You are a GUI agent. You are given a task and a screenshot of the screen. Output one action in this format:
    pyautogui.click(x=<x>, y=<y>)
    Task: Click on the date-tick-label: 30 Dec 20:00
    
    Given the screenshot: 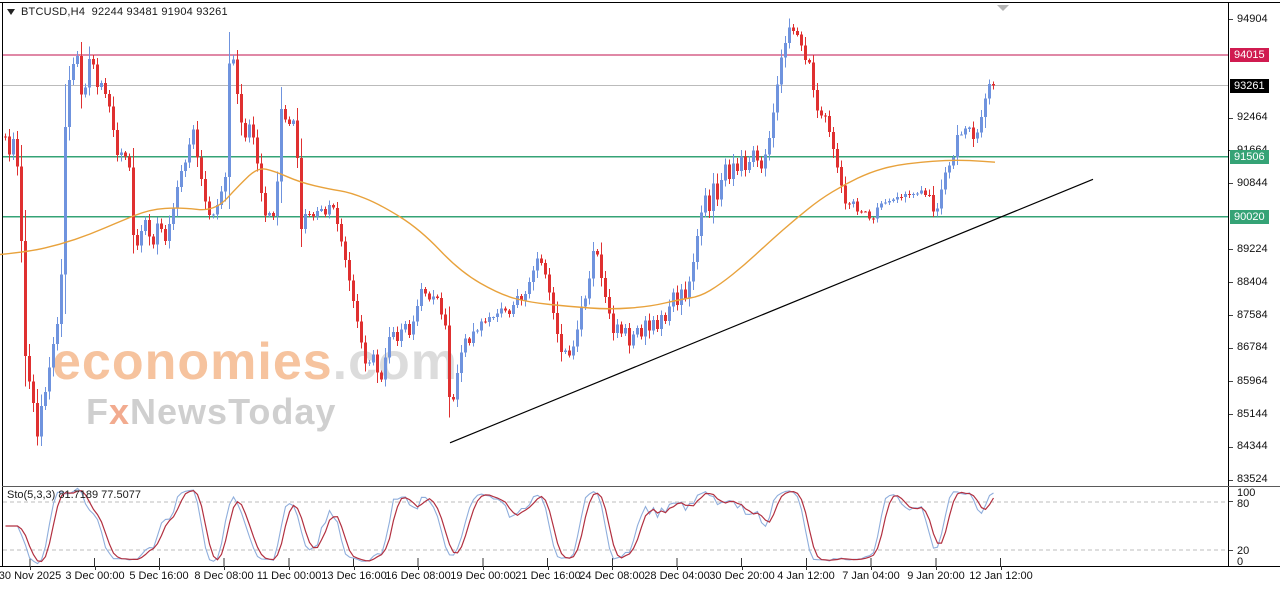 What is the action you would take?
    pyautogui.click(x=742, y=576)
    